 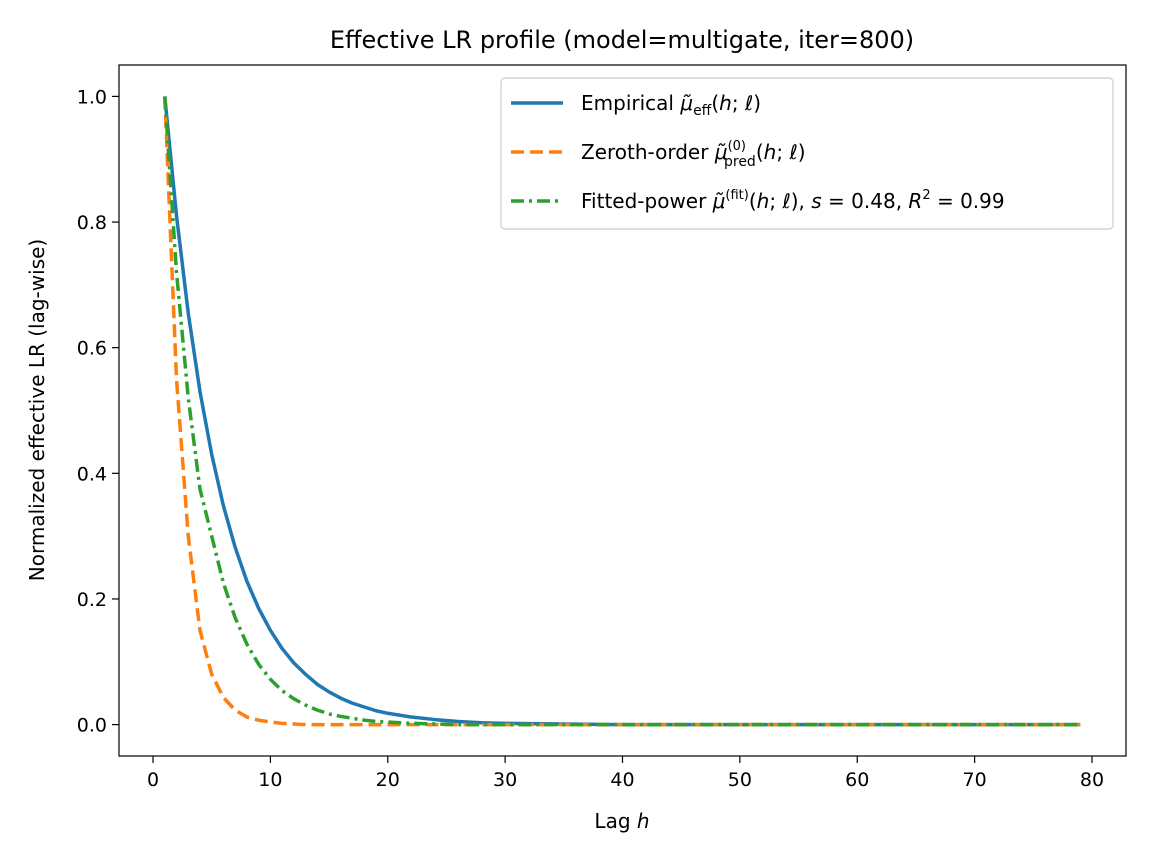 I want to click on x-tick-label: 50, so click(x=740, y=780).